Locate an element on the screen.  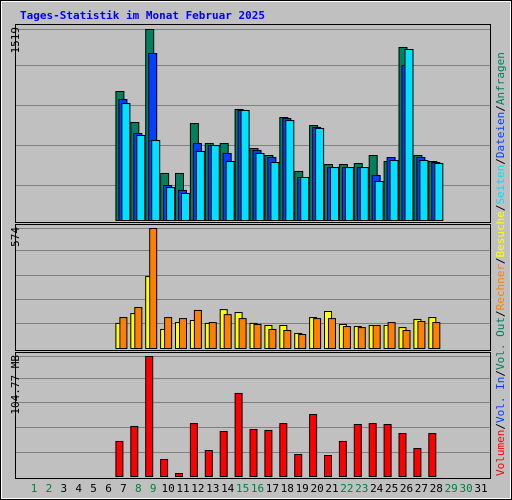
legend-entry: Anfragen is located at coordinates (500, 78).